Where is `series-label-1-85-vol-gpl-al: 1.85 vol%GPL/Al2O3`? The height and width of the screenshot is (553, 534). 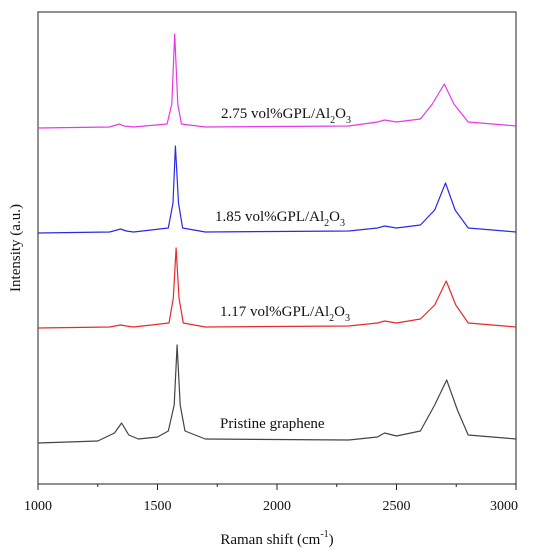 series-label-1-85-vol-gpl-al: 1.85 vol%GPL/Al2O3 is located at coordinates (280, 219).